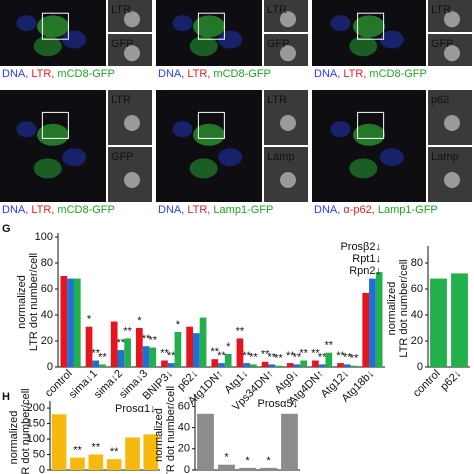 The height and width of the screenshot is (474, 474). I want to click on y-tick-label: 200, so click(36, 408).